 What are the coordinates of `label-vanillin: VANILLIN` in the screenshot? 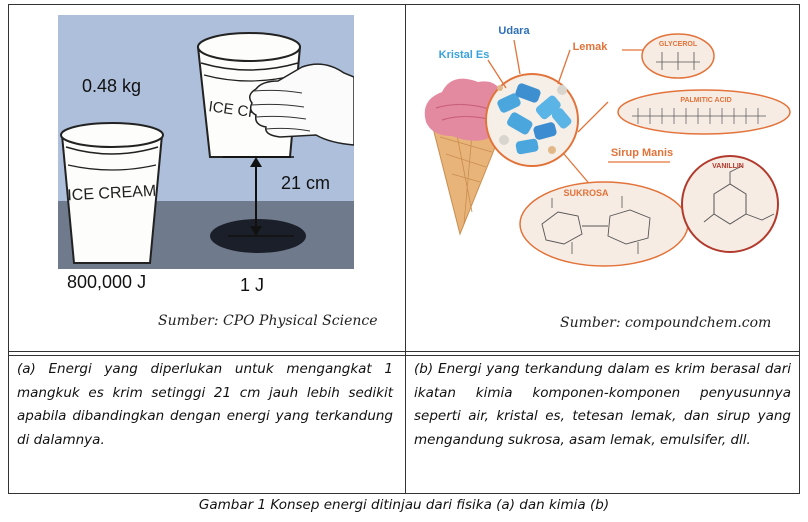 It's located at (728, 166).